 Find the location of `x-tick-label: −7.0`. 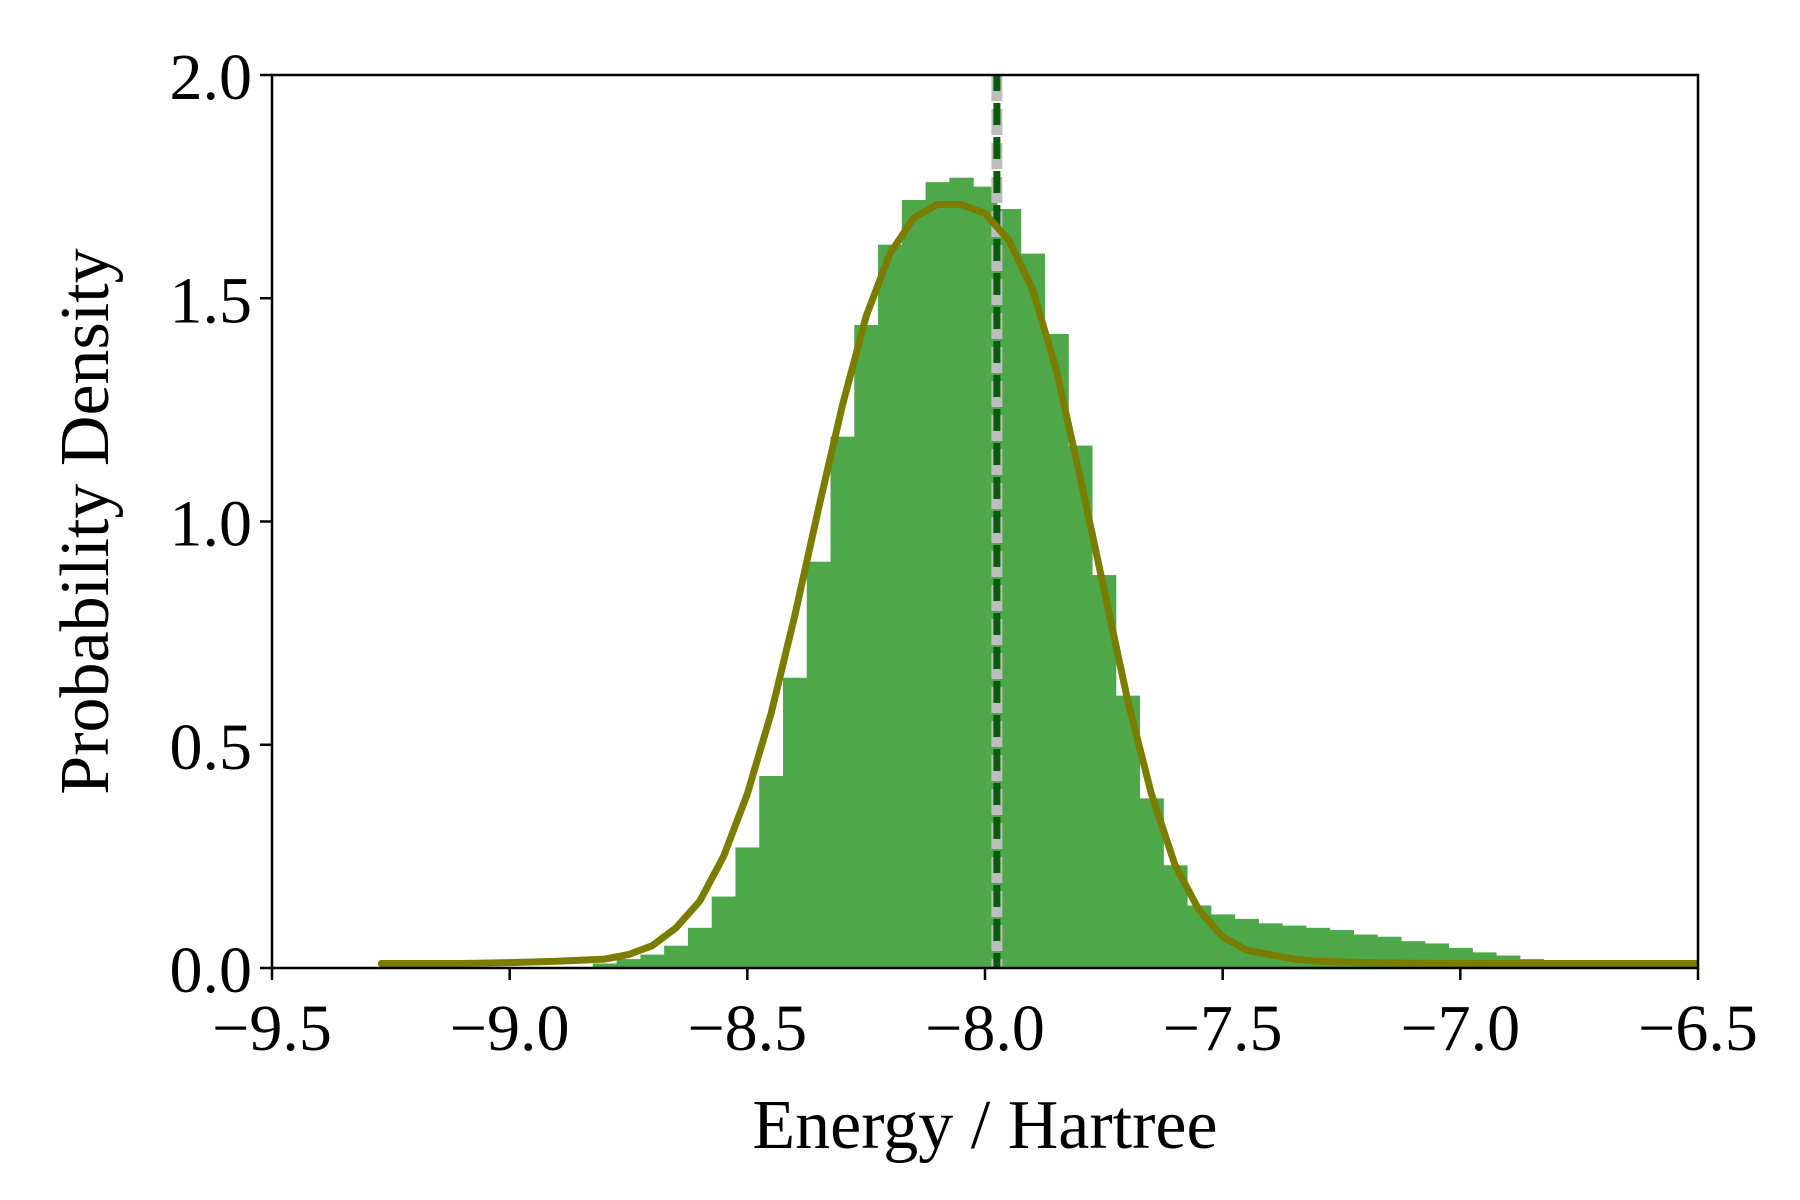

x-tick-label: −7.0 is located at coordinates (1460, 1028).